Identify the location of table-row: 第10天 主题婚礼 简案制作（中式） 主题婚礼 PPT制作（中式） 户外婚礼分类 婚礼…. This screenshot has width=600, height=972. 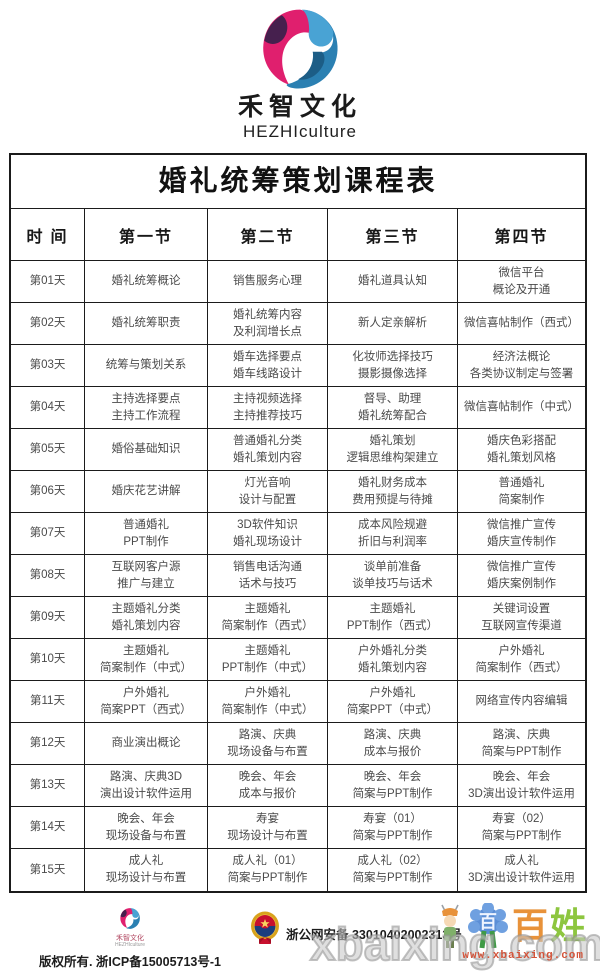
(298, 660).